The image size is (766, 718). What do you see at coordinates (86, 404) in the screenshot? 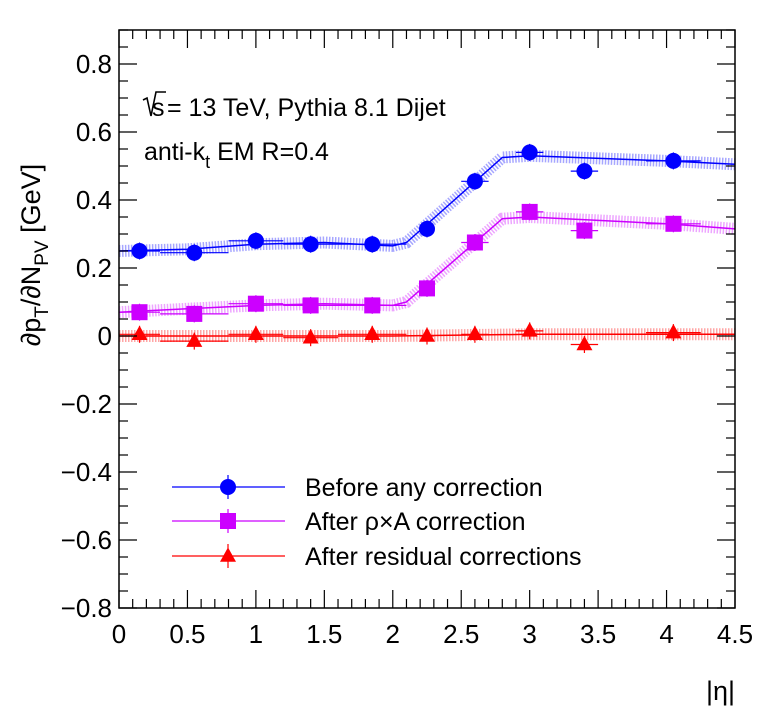
I see `y-tick-label: −0.2` at bounding box center [86, 404].